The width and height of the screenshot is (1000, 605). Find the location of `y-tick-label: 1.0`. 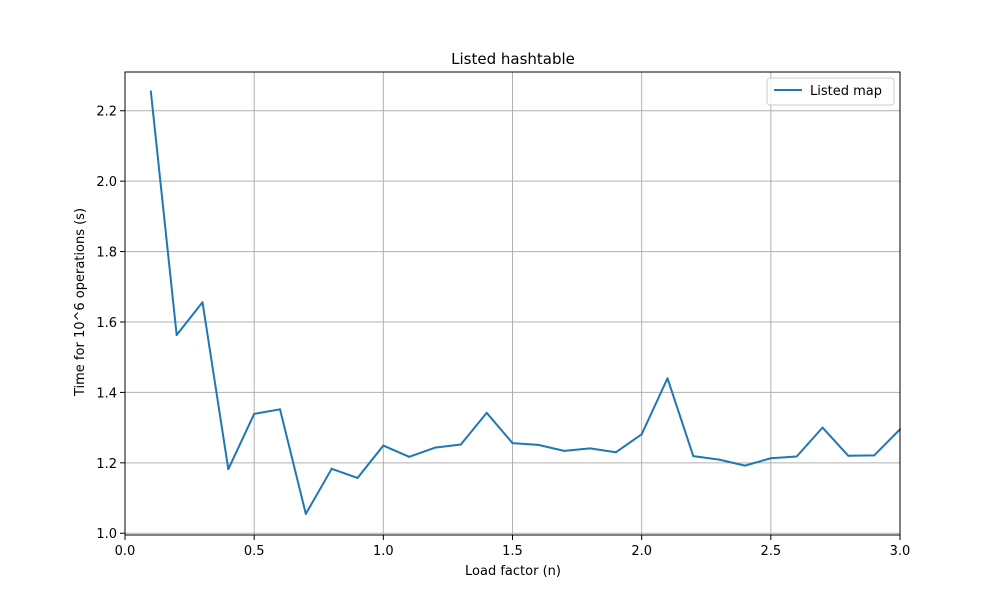

y-tick-label: 1.0 is located at coordinates (106, 534).